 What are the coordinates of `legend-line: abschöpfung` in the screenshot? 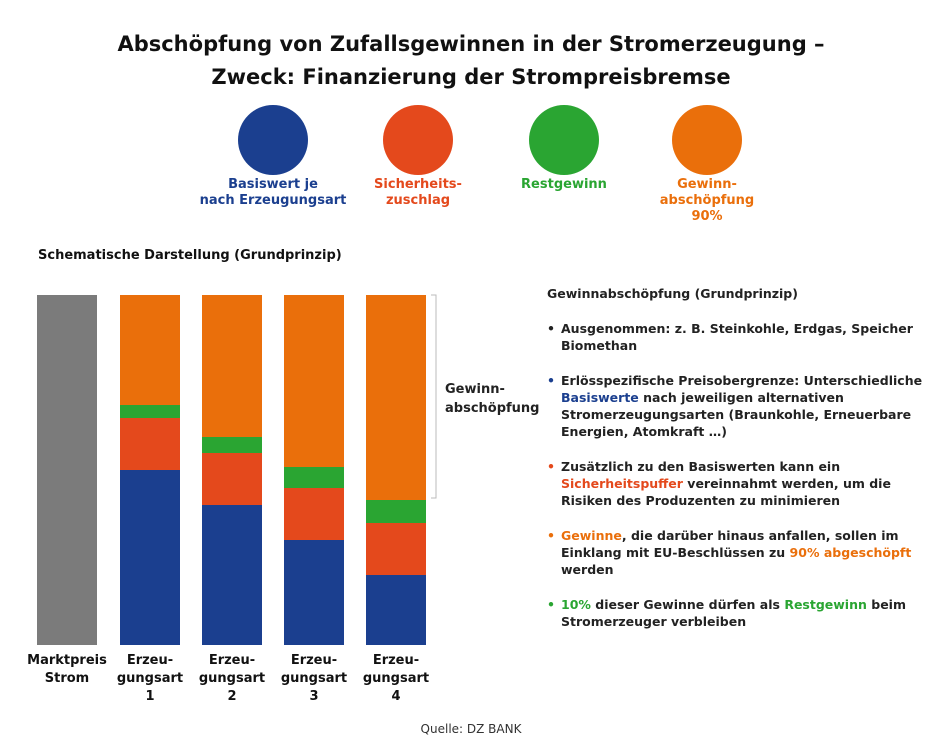 It's located at (707, 200).